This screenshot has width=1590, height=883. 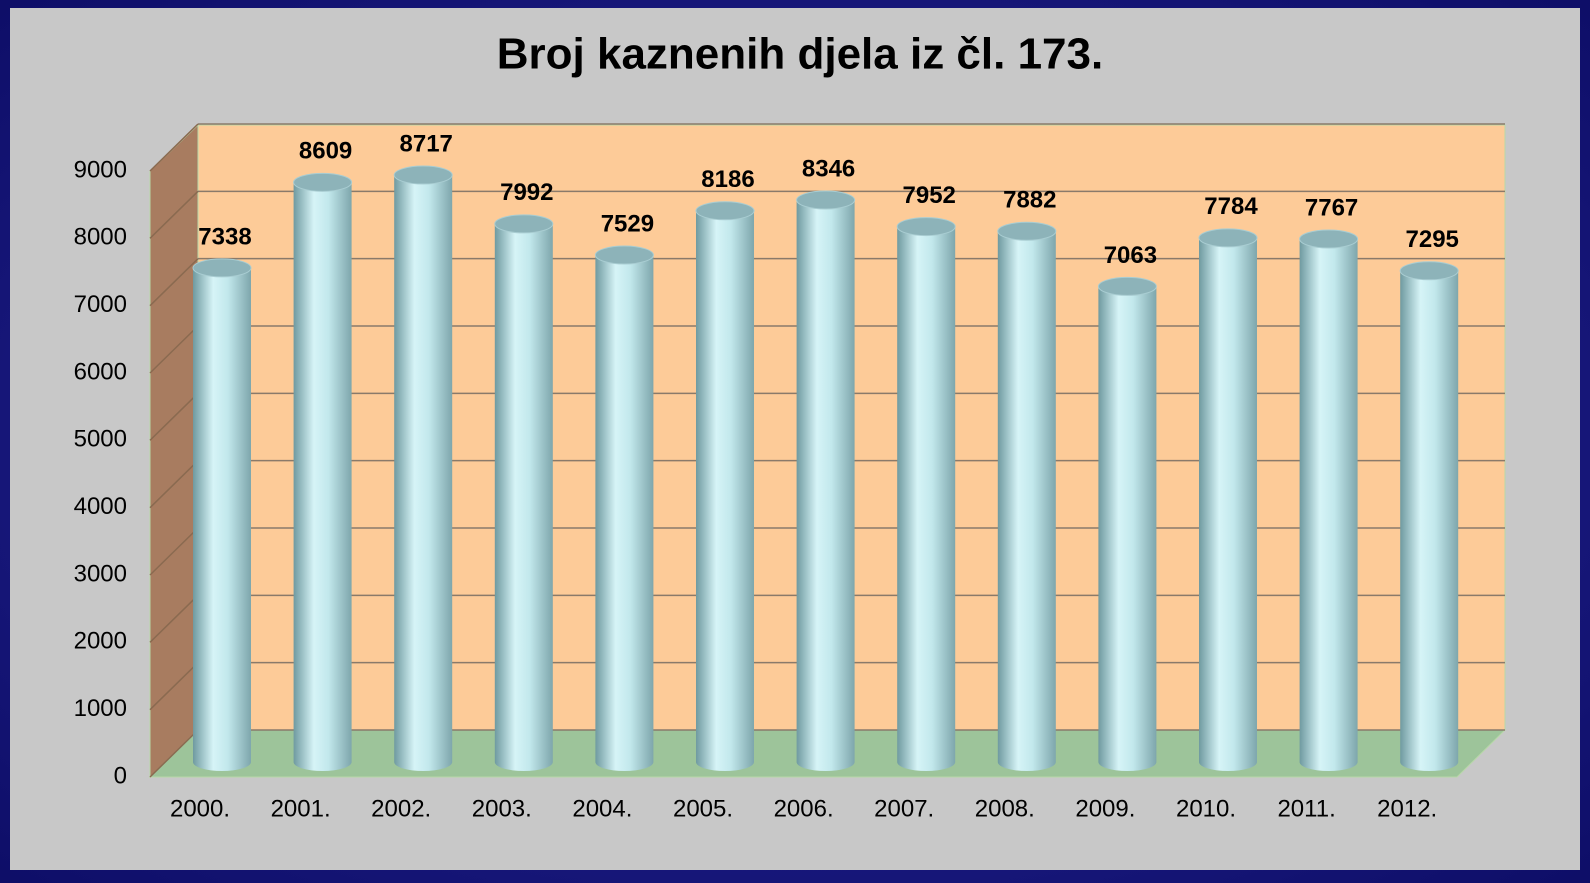 I want to click on x-tick-label: 2006., so click(x=804, y=808).